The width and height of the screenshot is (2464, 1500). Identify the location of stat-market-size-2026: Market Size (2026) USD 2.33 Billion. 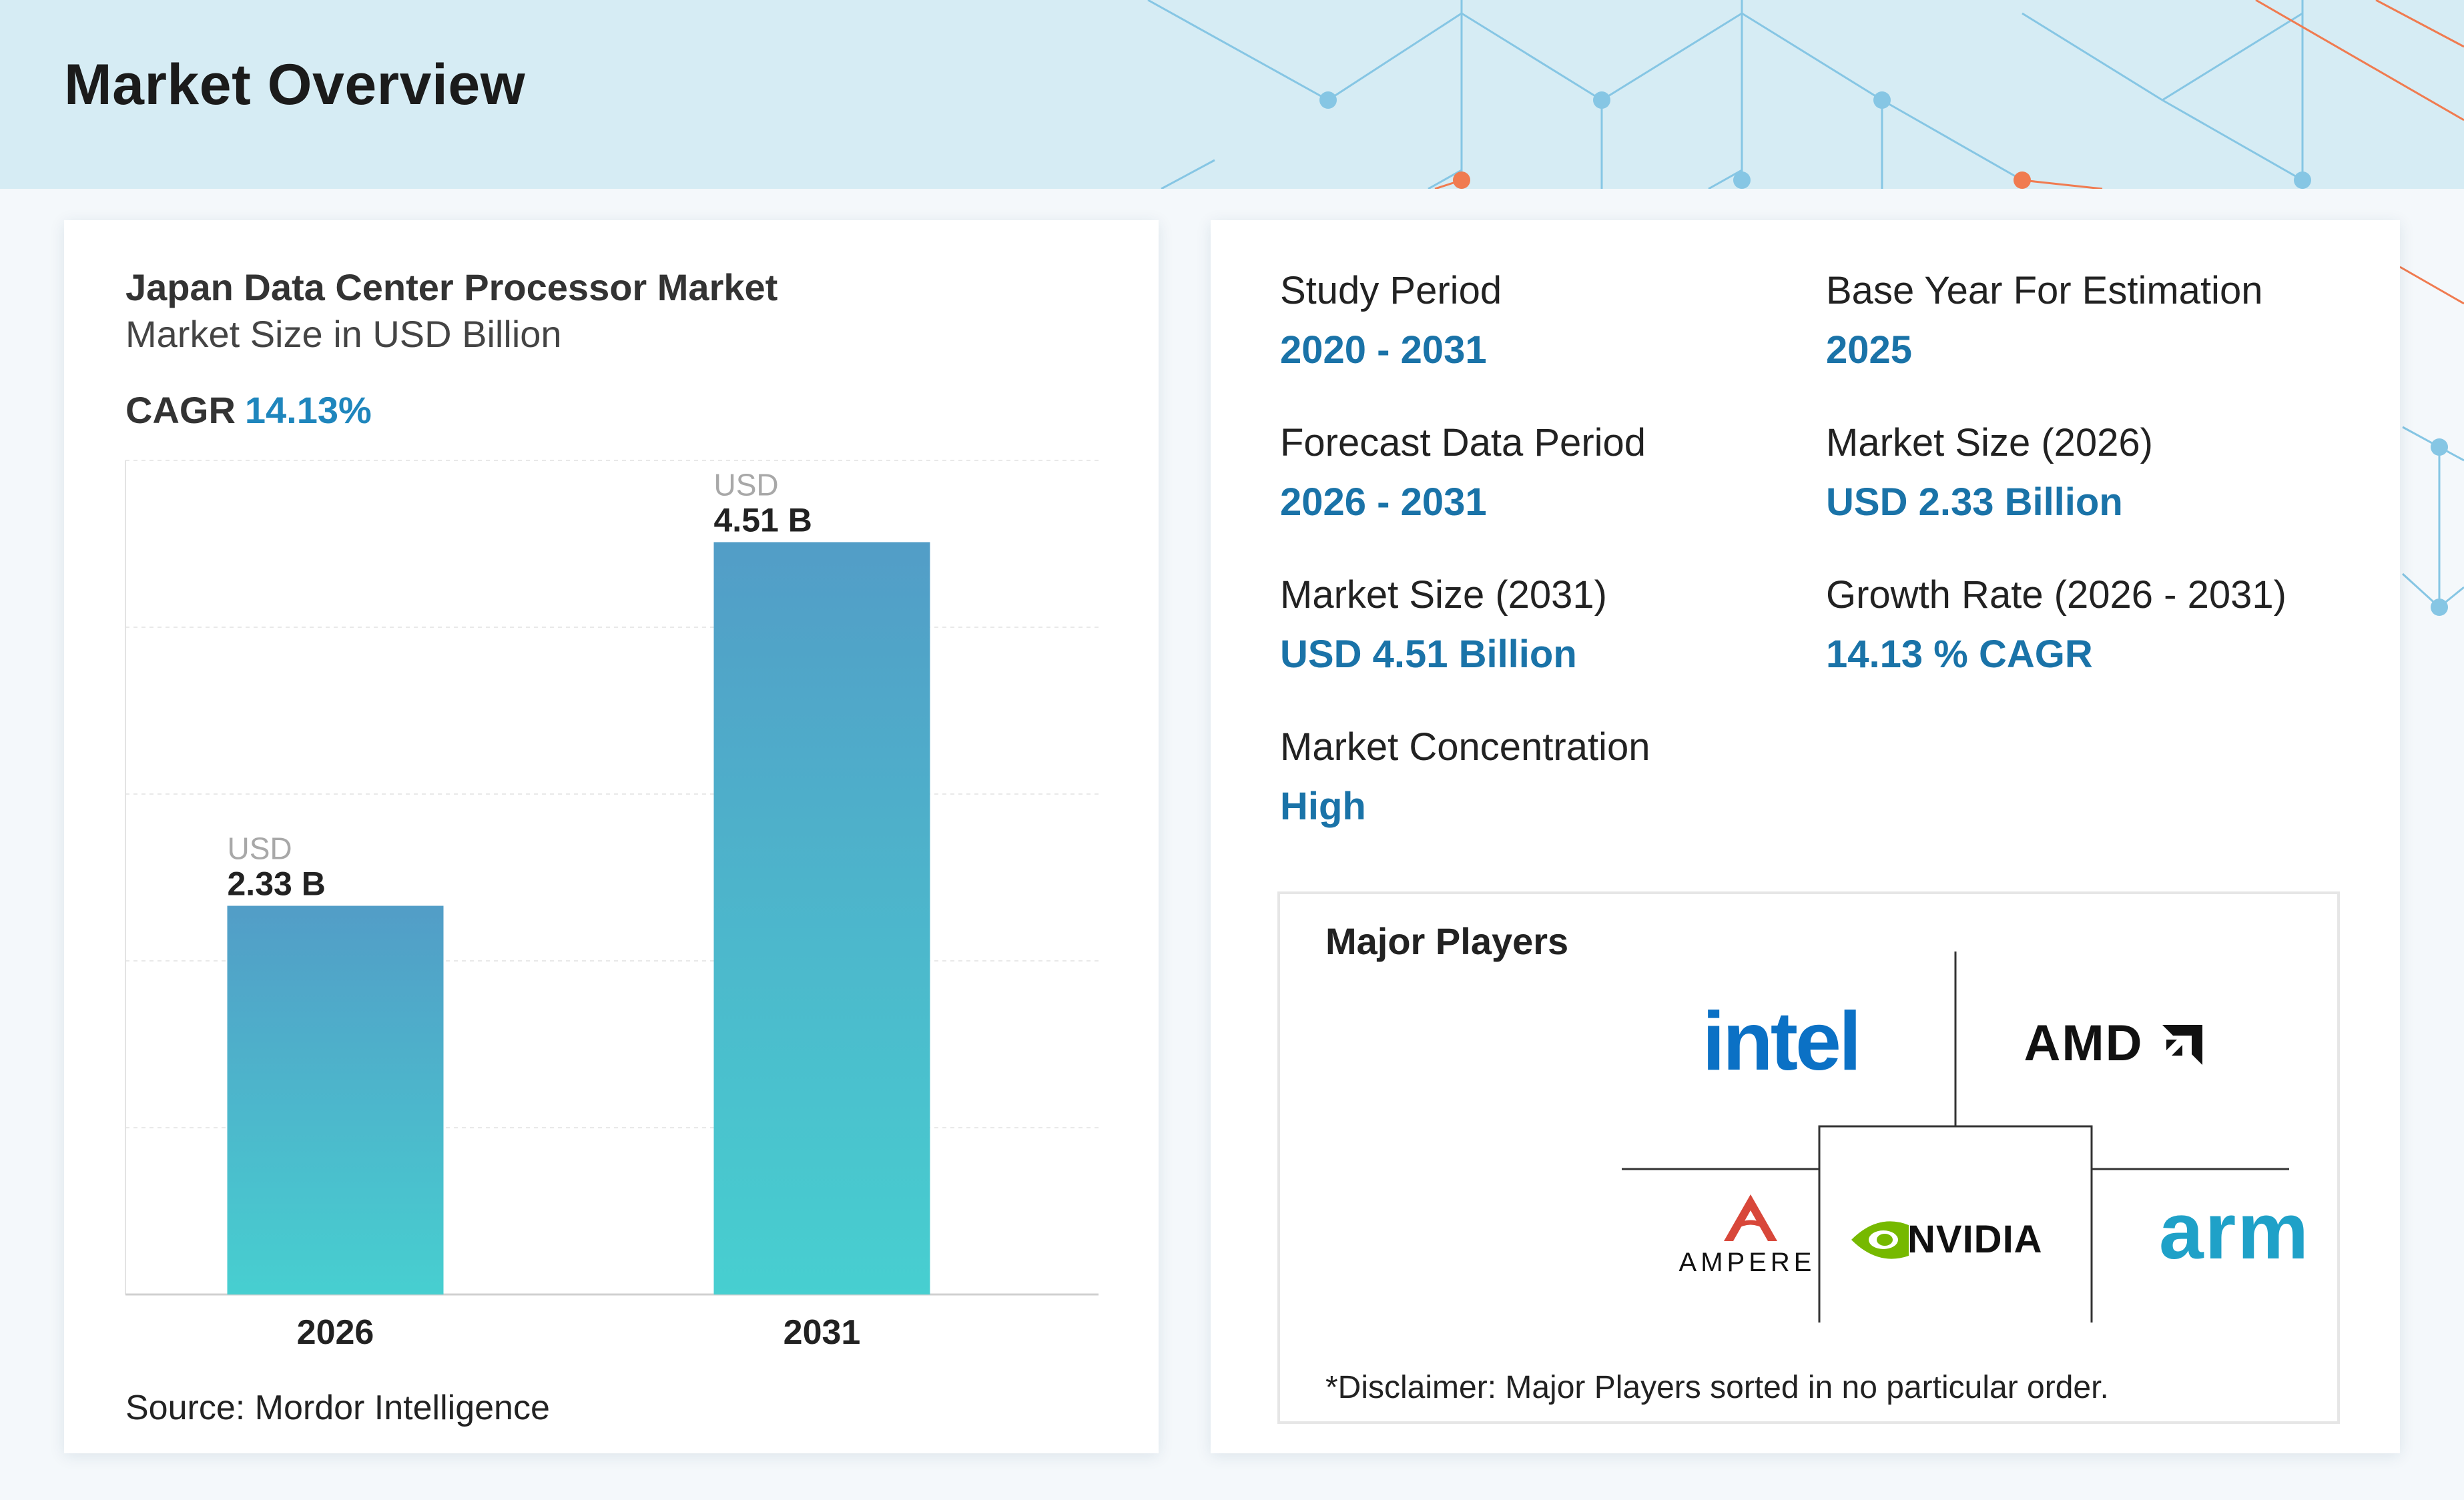
(1989, 472).